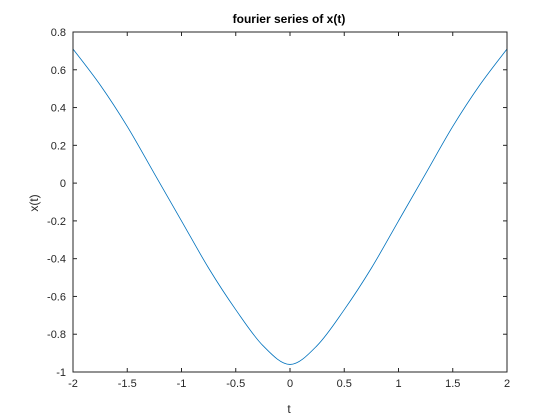  Describe the element at coordinates (56, 335) in the screenshot. I see `y-tick-label: -0.8` at that location.